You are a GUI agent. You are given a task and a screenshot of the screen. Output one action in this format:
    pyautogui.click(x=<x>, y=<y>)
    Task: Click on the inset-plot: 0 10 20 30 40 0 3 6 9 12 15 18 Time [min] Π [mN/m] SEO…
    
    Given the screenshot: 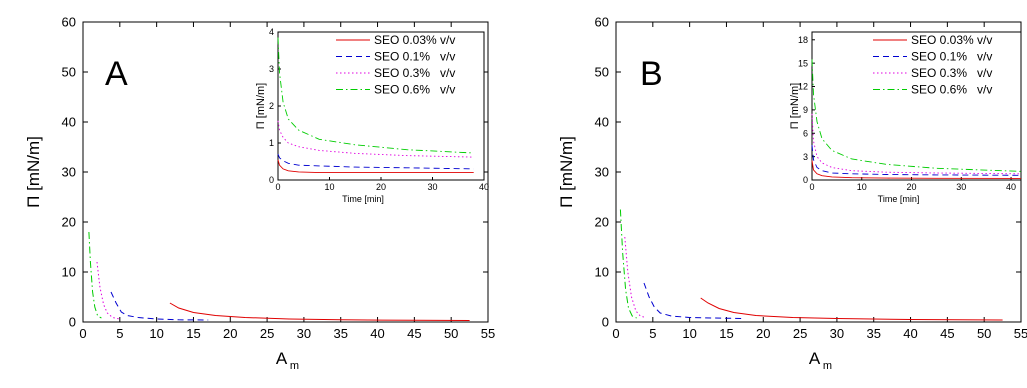 What is the action you would take?
    pyautogui.click(x=905, y=117)
    